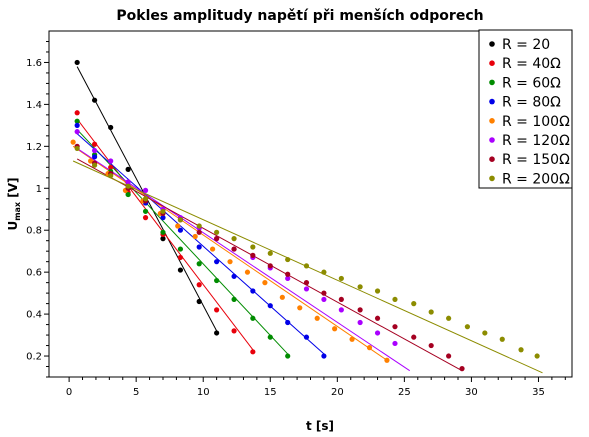 The image size is (589, 437). I want to click on x-tick-label: 15, so click(270, 392).